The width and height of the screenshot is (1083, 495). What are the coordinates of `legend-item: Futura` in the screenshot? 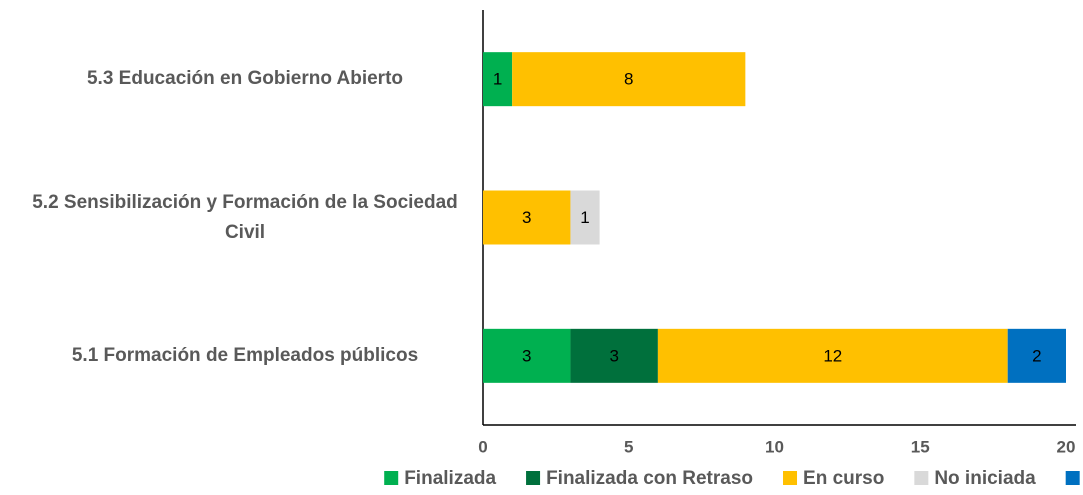 It's located at (1072, 478).